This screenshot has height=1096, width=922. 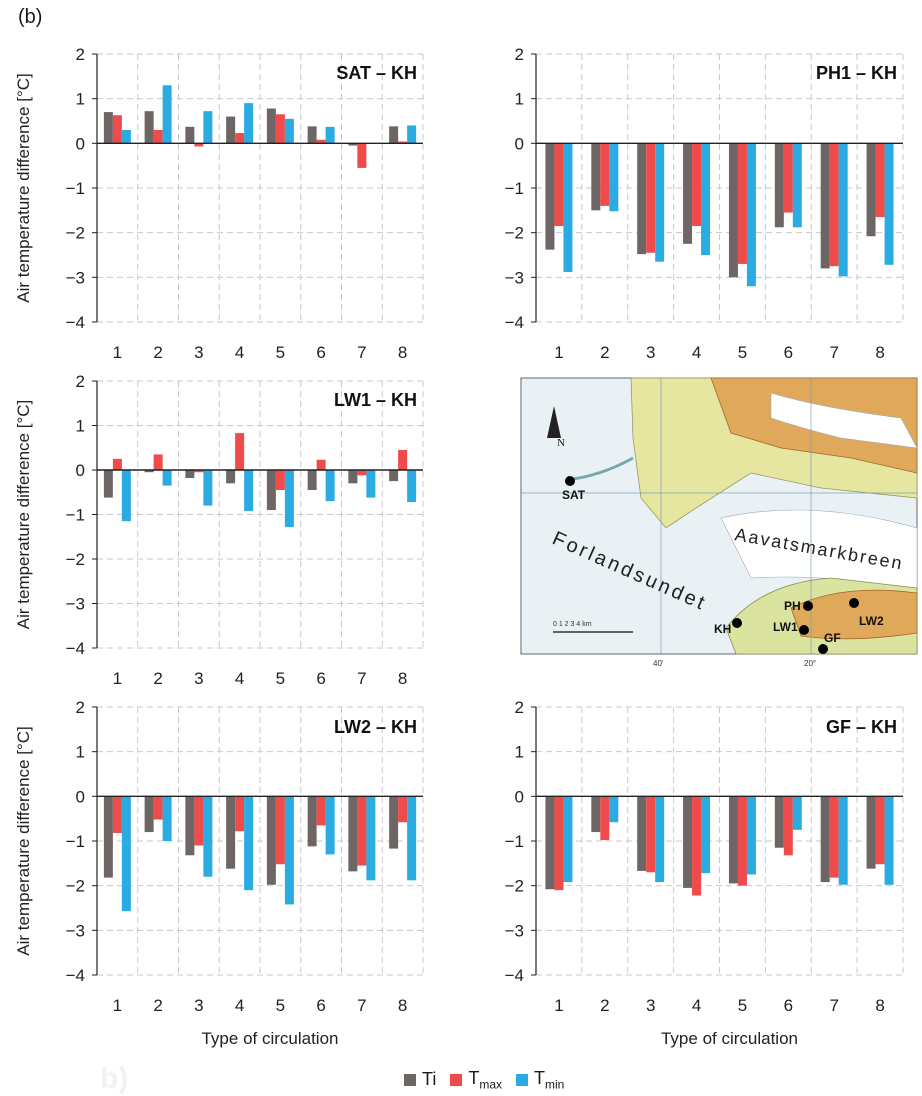 I want to click on y-axis-label: Air temperature difference [°C], so click(x=23, y=514).